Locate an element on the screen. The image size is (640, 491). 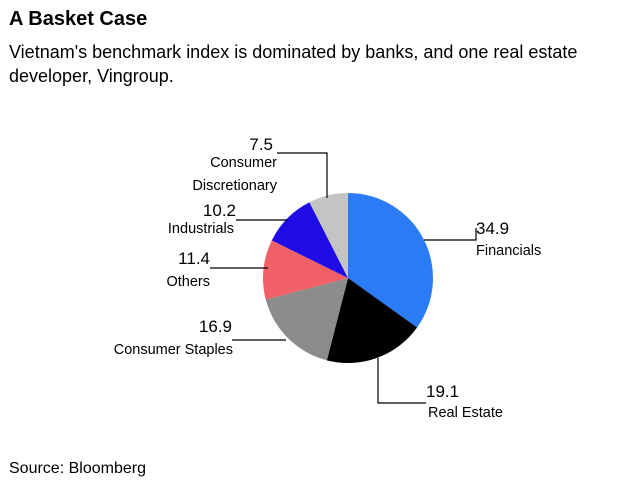
leader-line-consumer-discretionary is located at coordinates (302, 175).